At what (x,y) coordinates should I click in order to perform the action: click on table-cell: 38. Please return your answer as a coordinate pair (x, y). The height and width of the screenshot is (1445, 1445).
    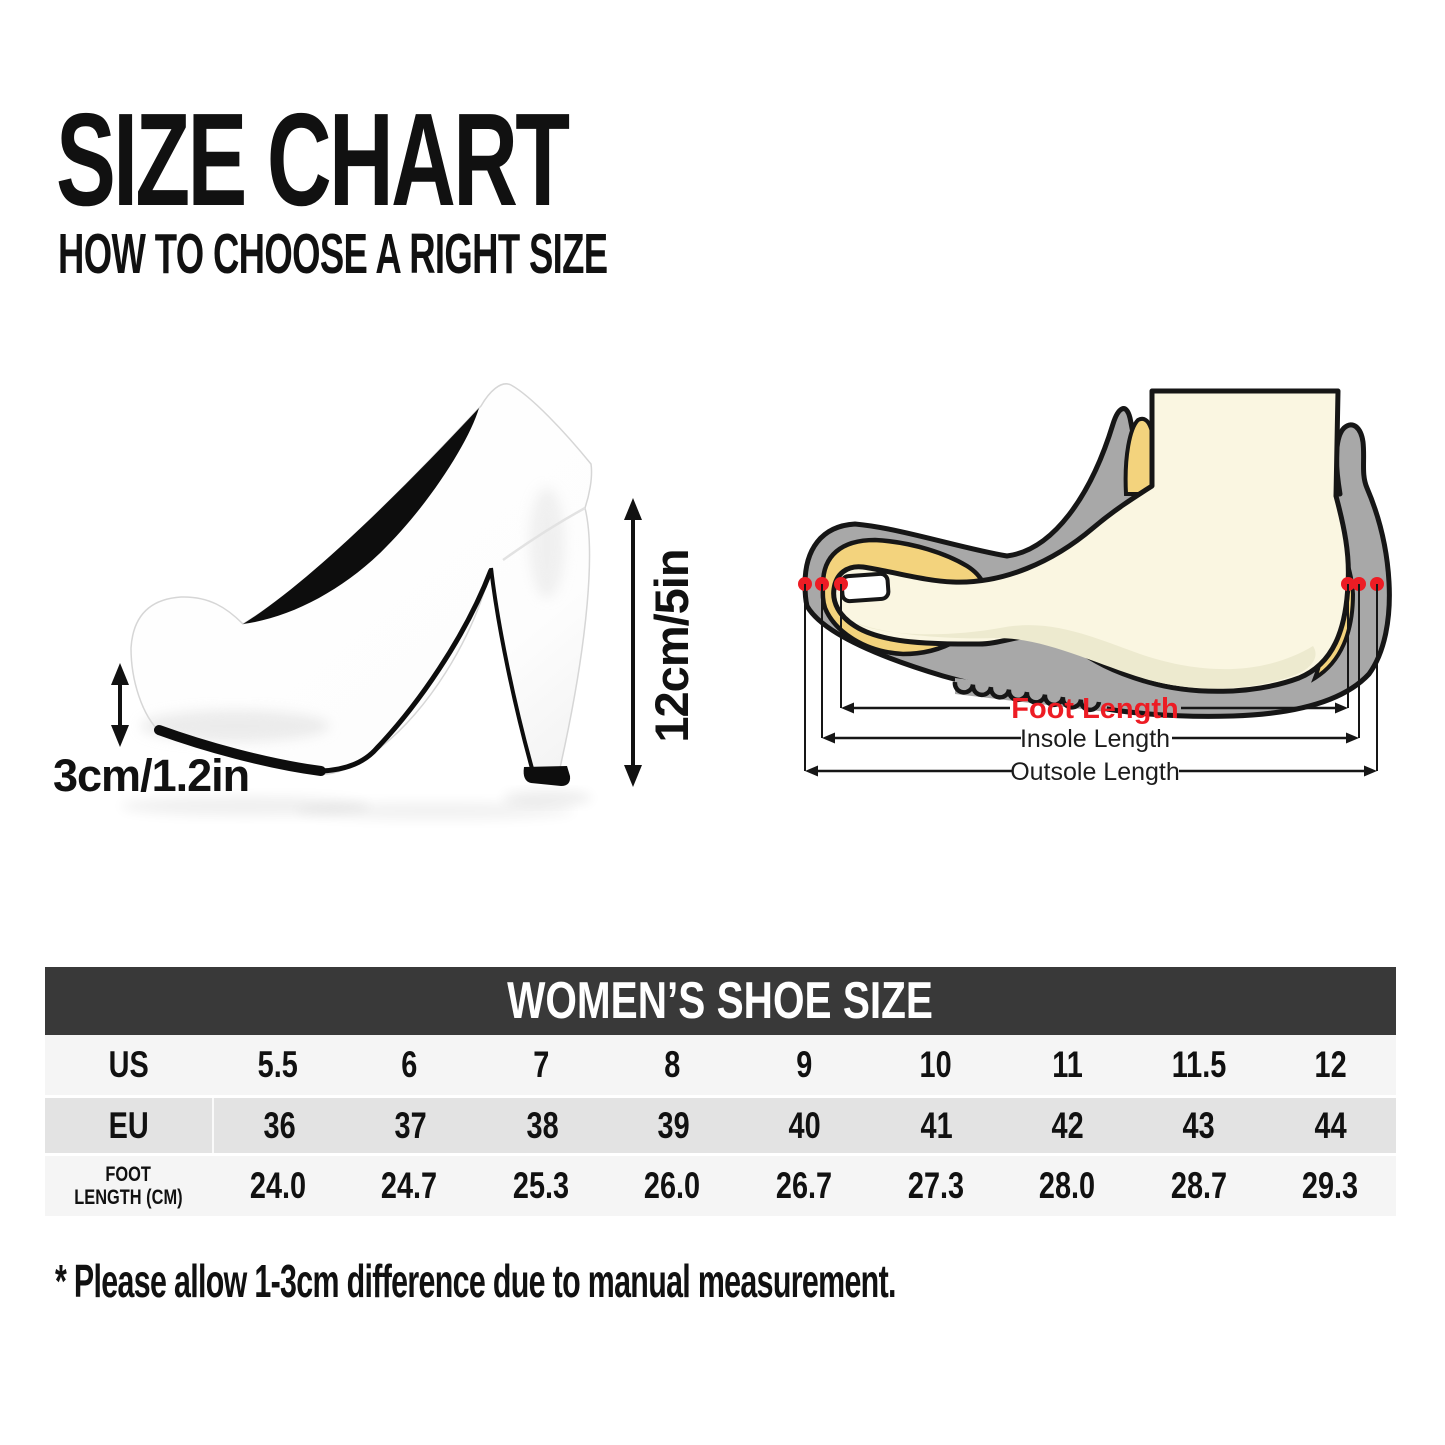
    Looking at the image, I should click on (542, 1125).